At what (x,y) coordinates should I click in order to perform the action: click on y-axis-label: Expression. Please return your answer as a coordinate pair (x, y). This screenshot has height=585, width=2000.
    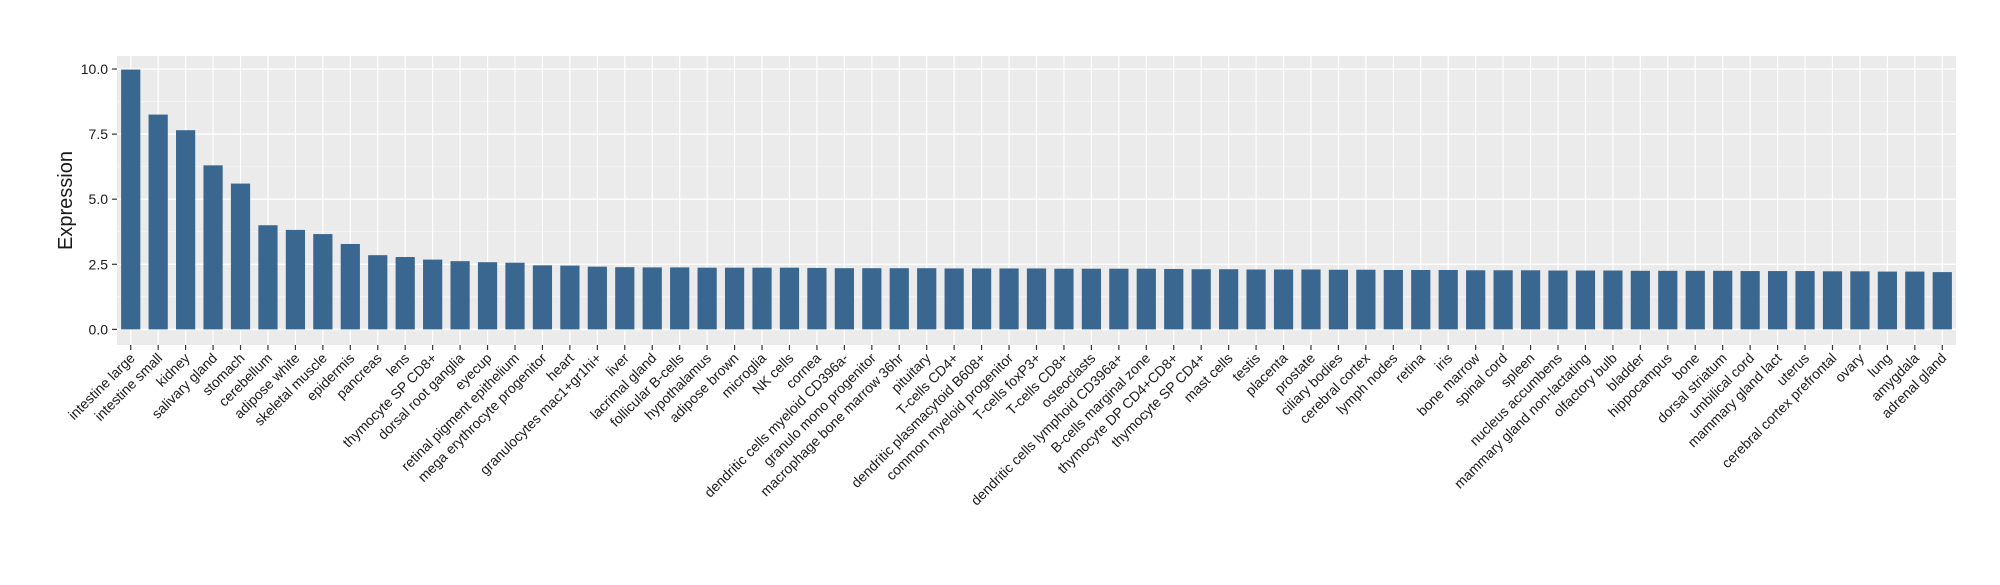
    Looking at the image, I should click on (66, 200).